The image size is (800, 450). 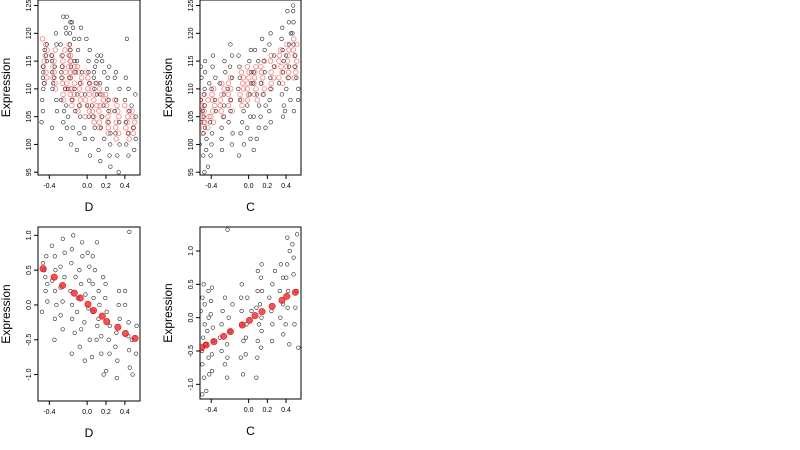 What do you see at coordinates (191, 251) in the screenshot?
I see `y-tick-label: 1.0` at bounding box center [191, 251].